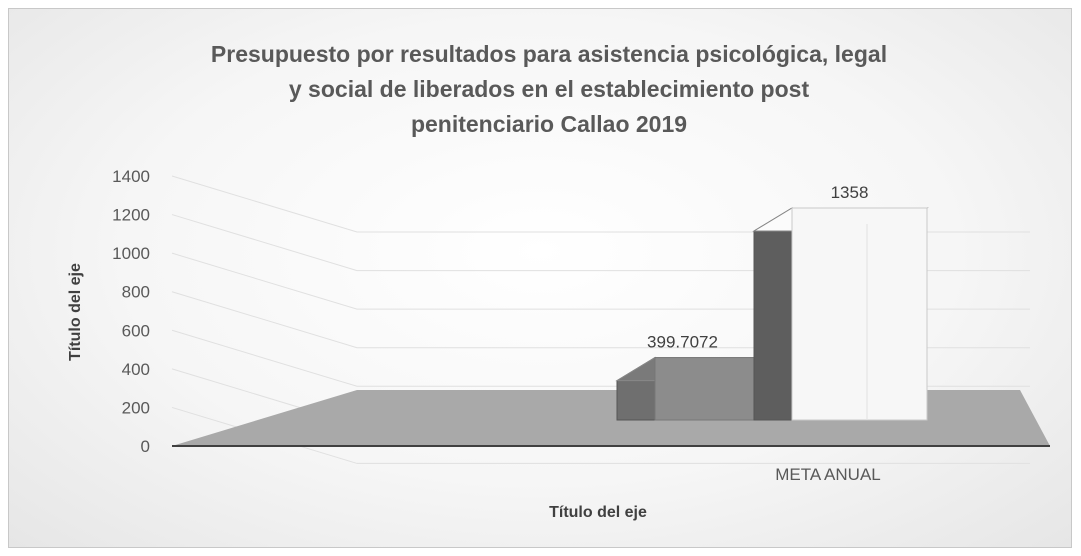  I want to click on data-labels: 399.7072 1358, so click(757, 267).